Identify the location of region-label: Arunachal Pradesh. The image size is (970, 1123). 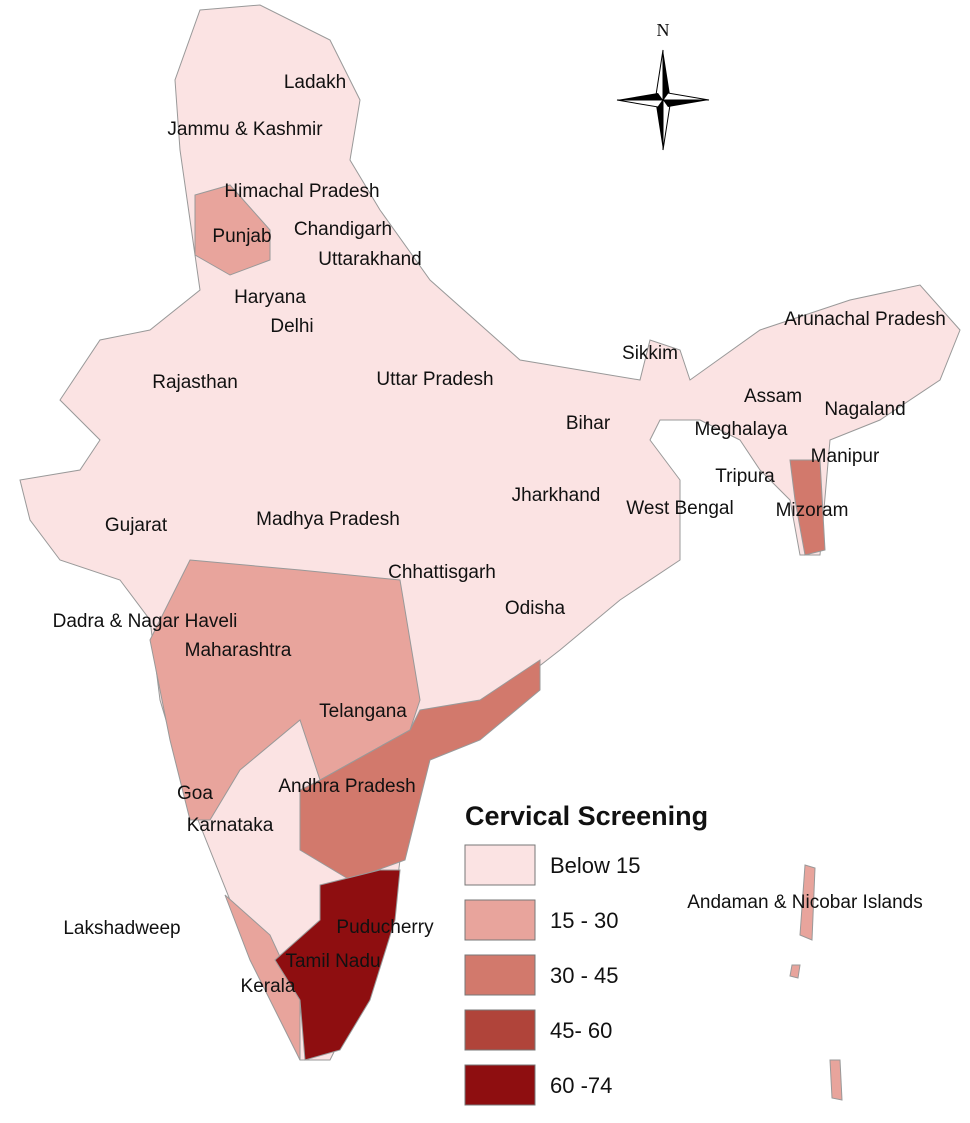
(865, 319).